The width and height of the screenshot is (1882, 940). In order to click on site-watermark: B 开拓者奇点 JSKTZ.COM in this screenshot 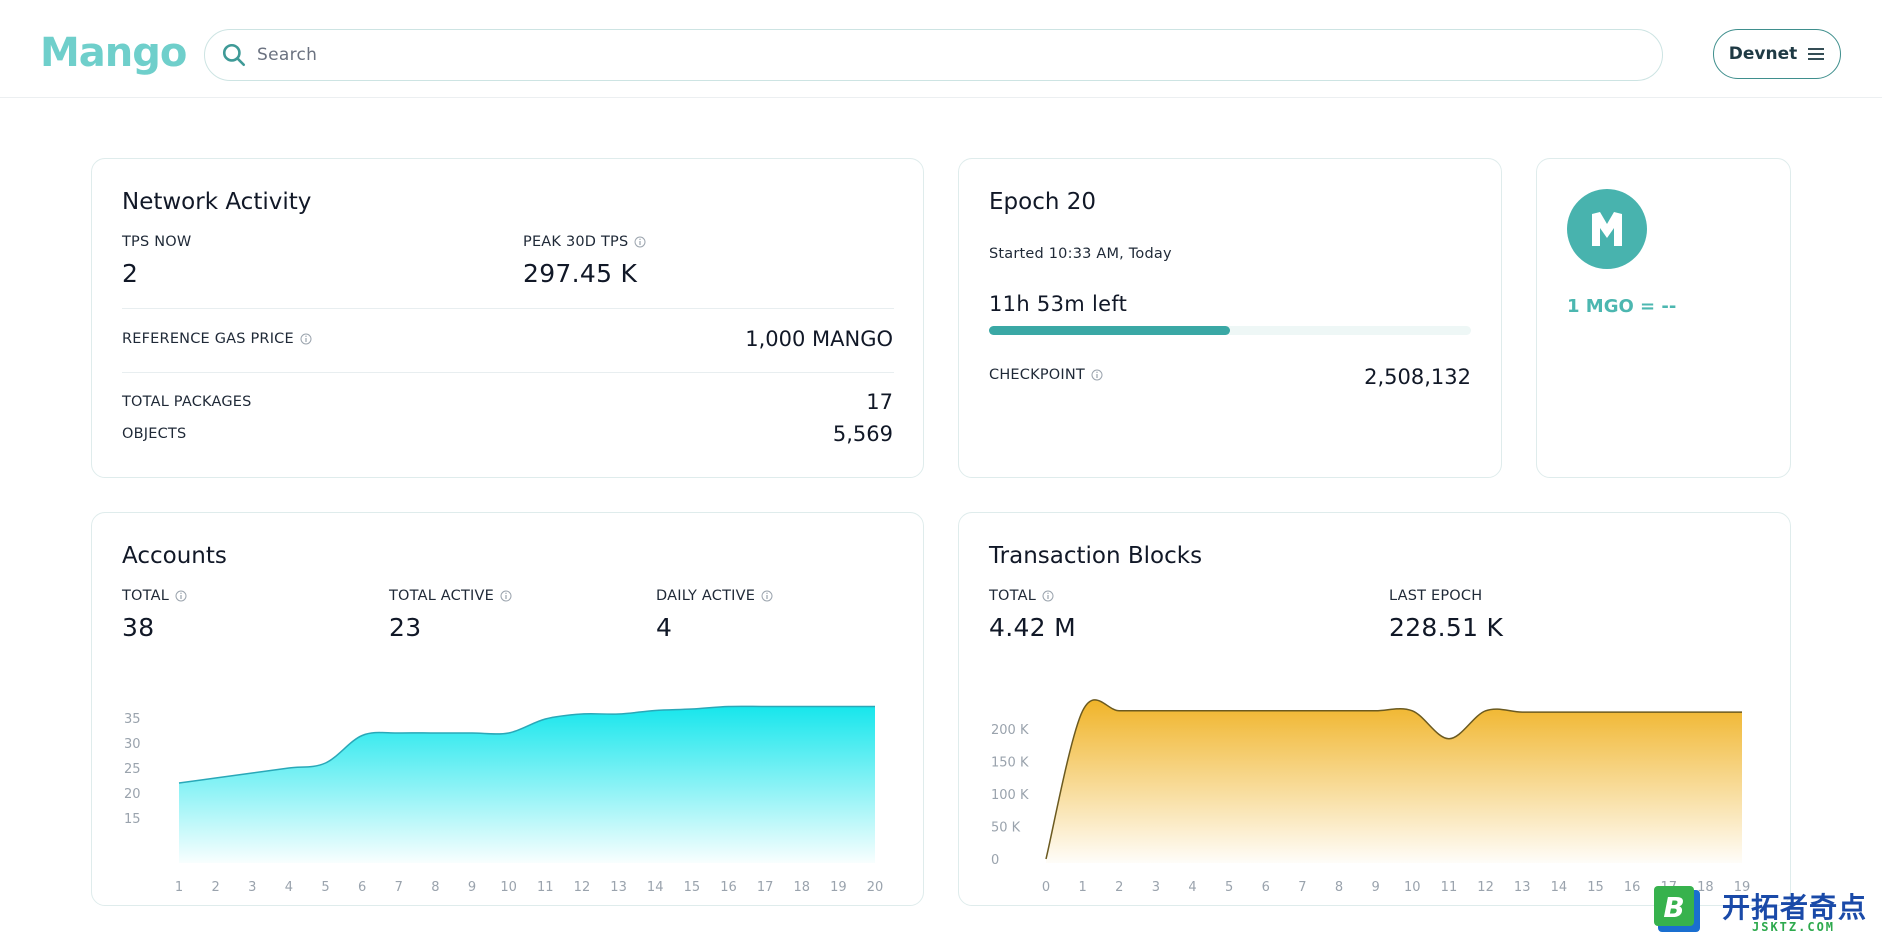, I will do `click(1761, 910)`.